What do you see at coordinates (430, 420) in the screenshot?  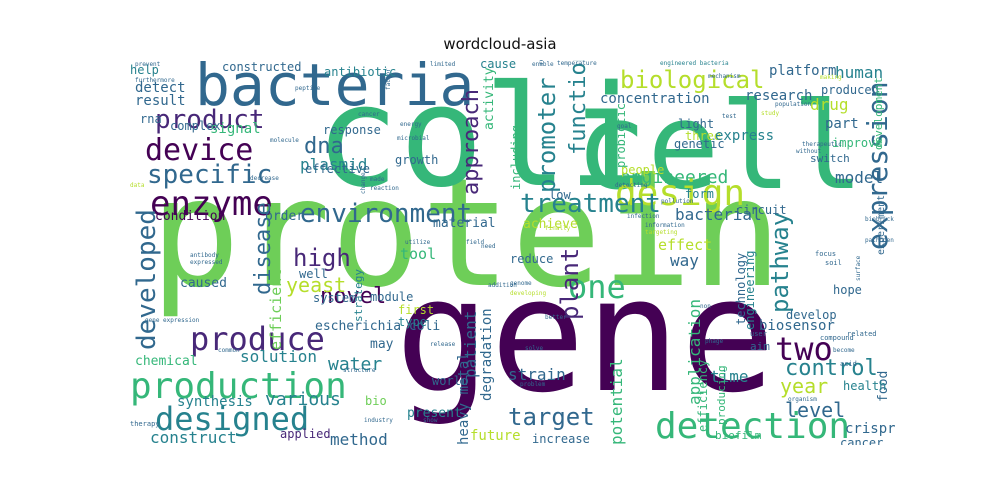 I see `cloud-word: show` at bounding box center [430, 420].